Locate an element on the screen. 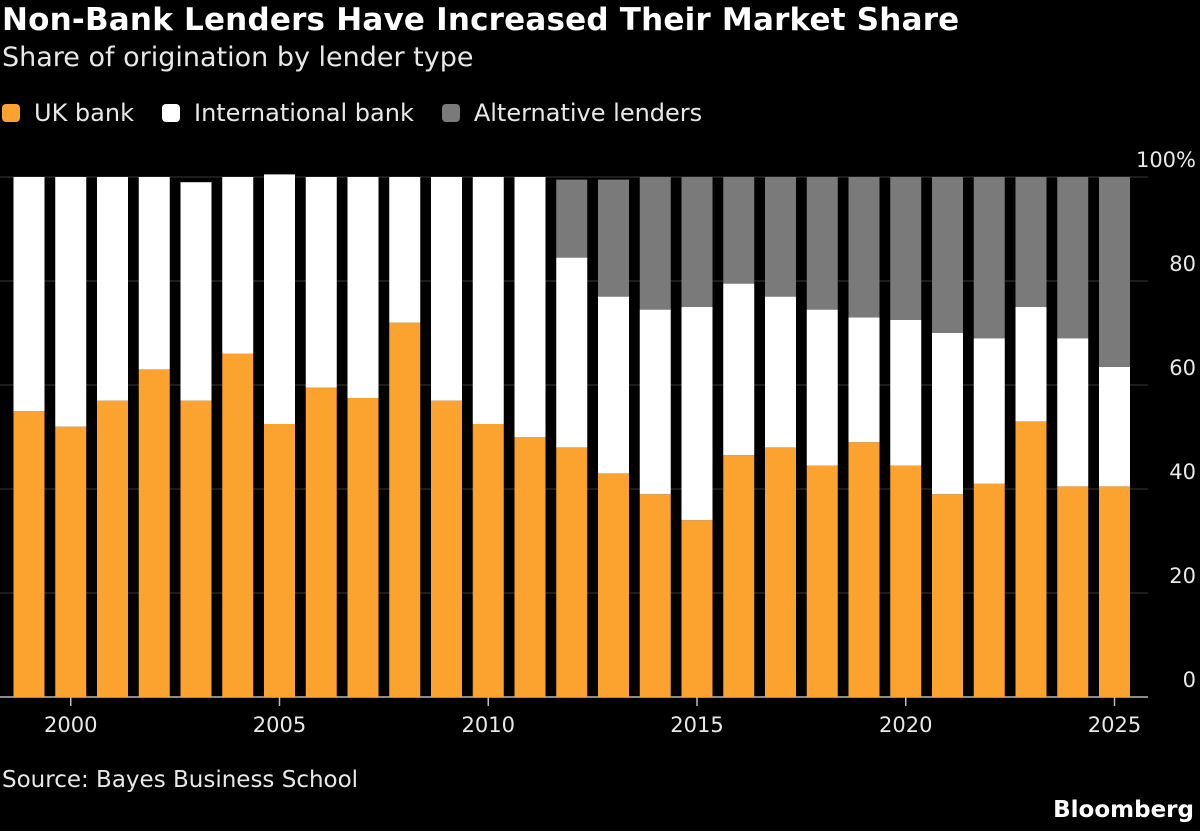 The height and width of the screenshot is (831, 1200). bar-uk-bank-2014 is located at coordinates (655, 595).